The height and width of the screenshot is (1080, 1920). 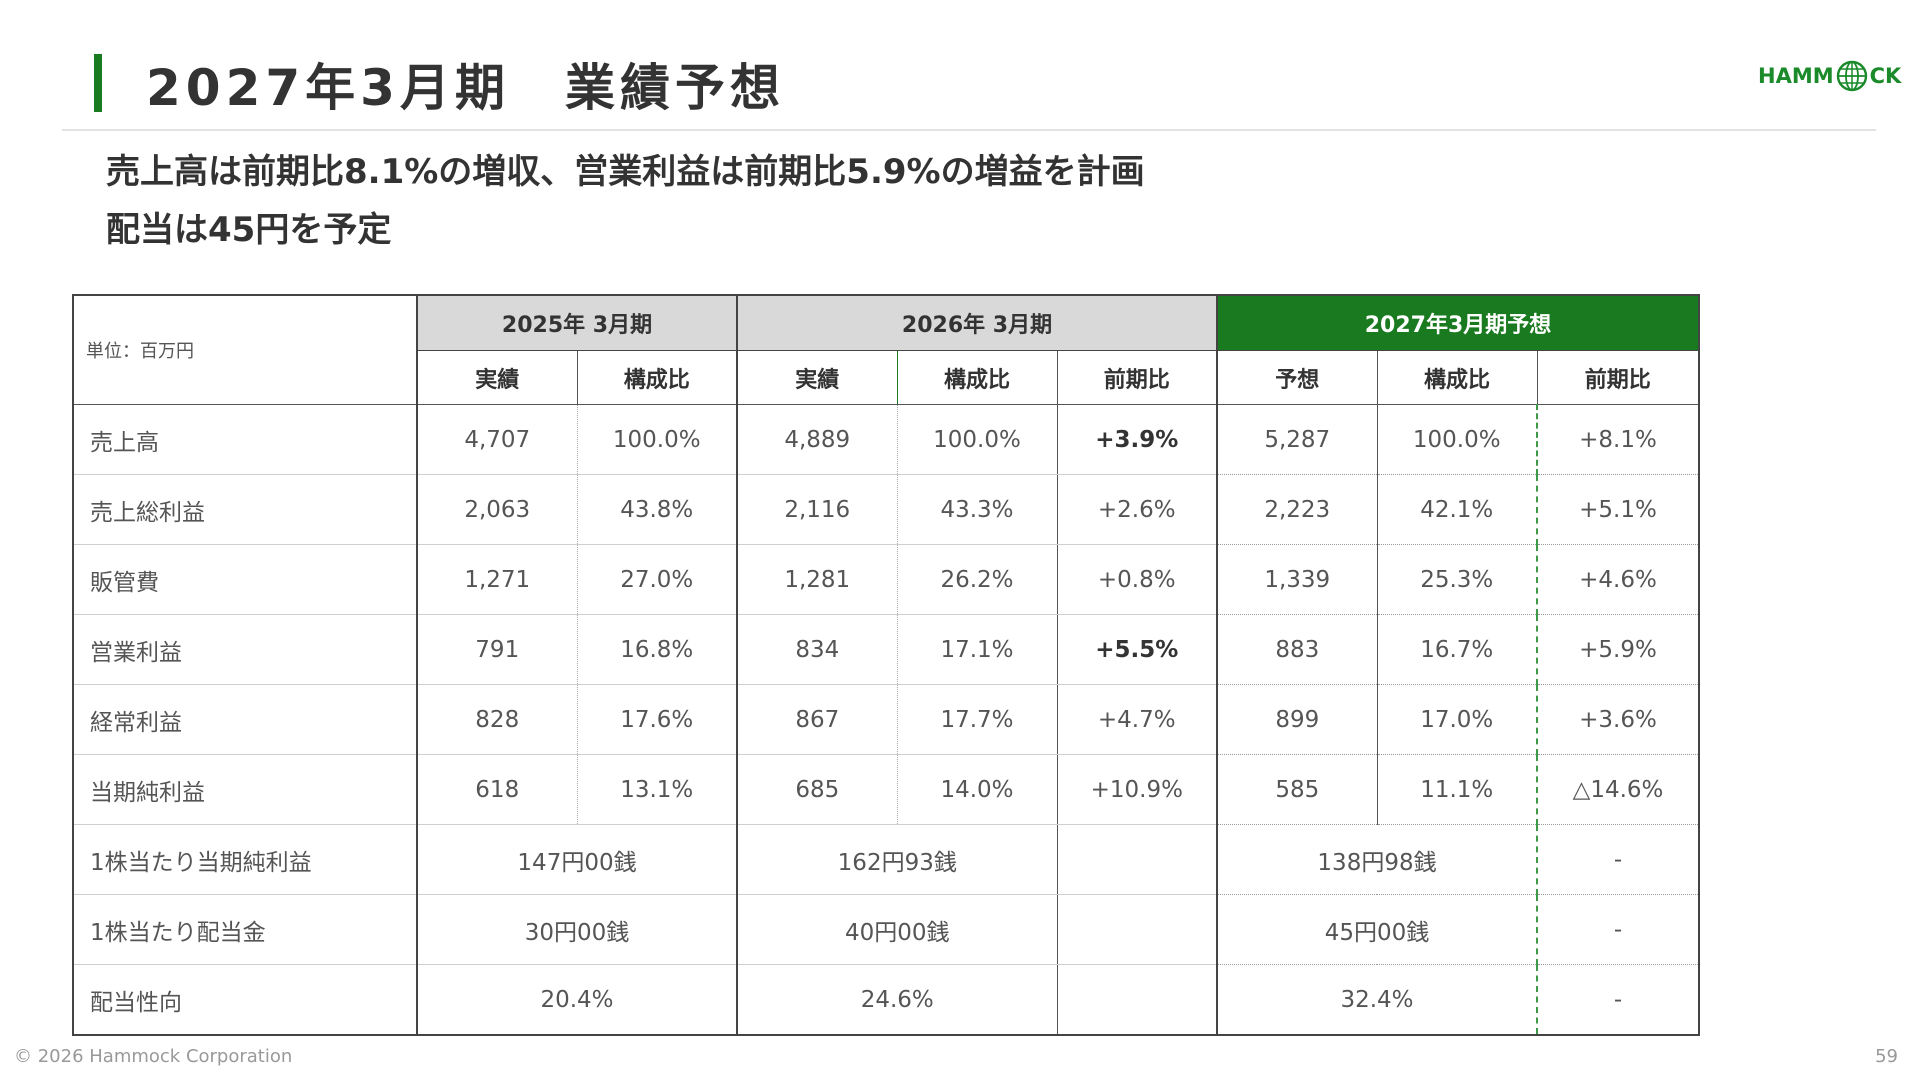 What do you see at coordinates (245, 350) in the screenshot?
I see `unit-label: 単位：百万円` at bounding box center [245, 350].